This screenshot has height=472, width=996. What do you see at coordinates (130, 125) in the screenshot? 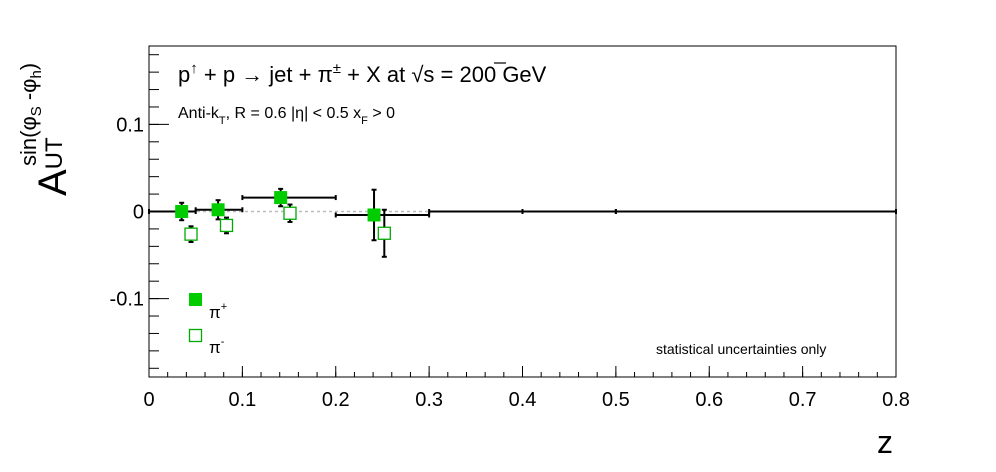
I see `y-tick-label: 0.1` at bounding box center [130, 125].